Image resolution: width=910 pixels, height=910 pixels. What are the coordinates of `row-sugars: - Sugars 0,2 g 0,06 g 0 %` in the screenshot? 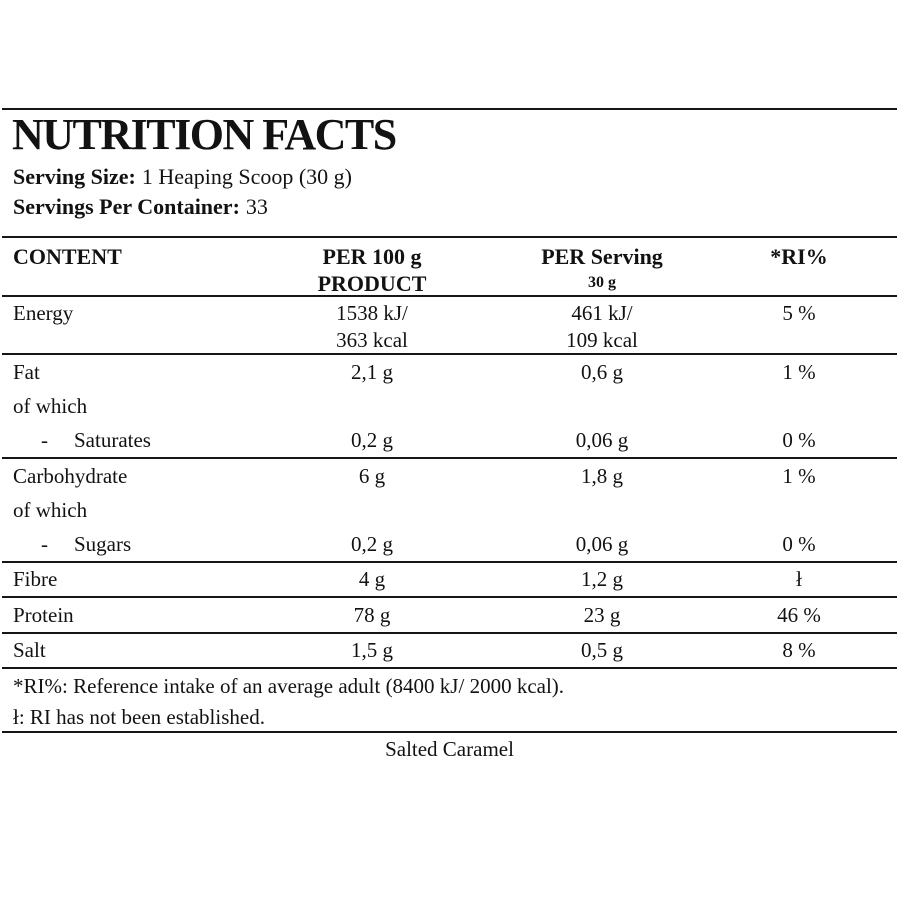 It's located at (449, 544).